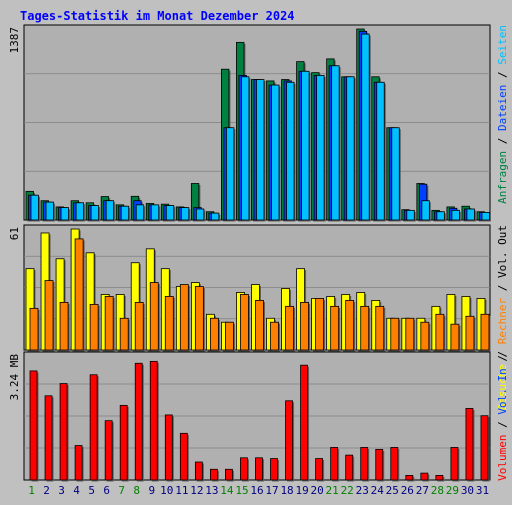  What do you see at coordinates (181, 490) in the screenshot?
I see `x-tick-label-day-11: 11` at bounding box center [181, 490].